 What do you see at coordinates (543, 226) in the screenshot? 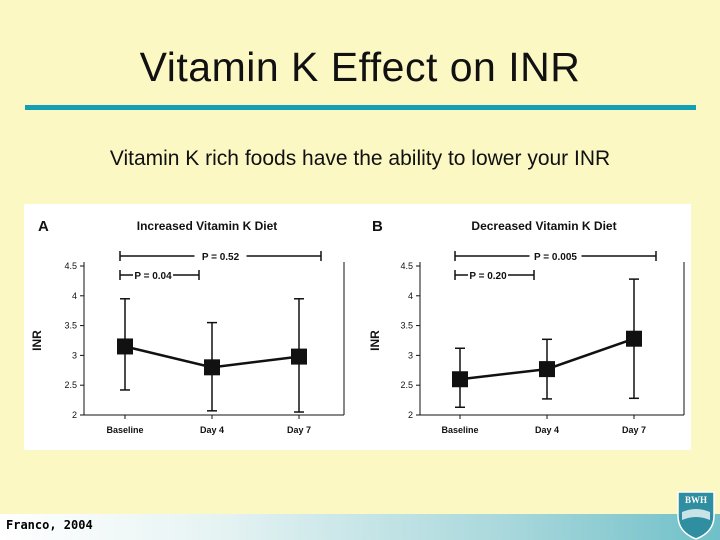
I see `chart-title: Decreased Vitamin K Diet` at bounding box center [543, 226].